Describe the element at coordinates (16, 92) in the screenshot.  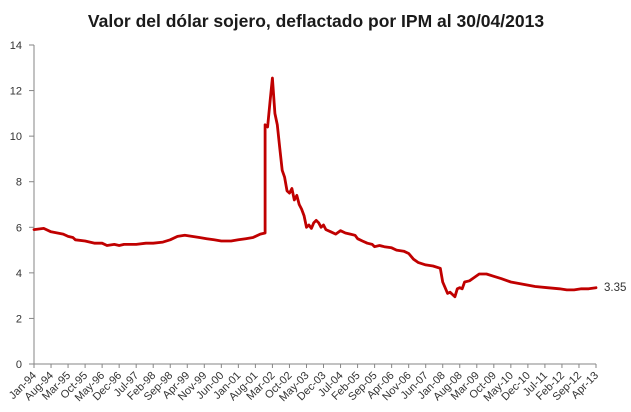
I see `y-tick-label: 12` at that location.